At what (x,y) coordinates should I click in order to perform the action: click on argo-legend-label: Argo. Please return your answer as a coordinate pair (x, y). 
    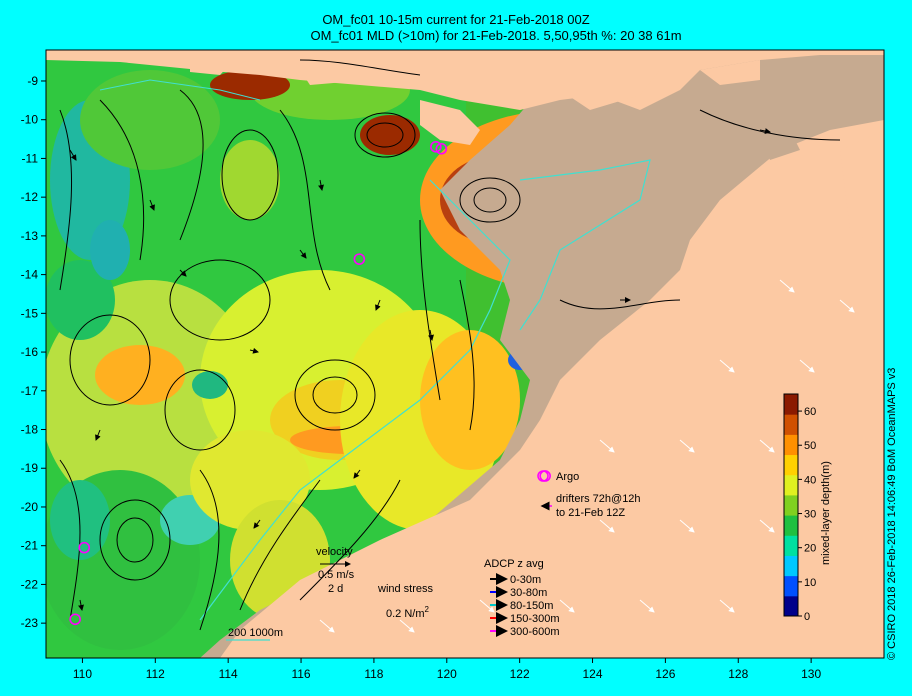
    Looking at the image, I should click on (567, 477).